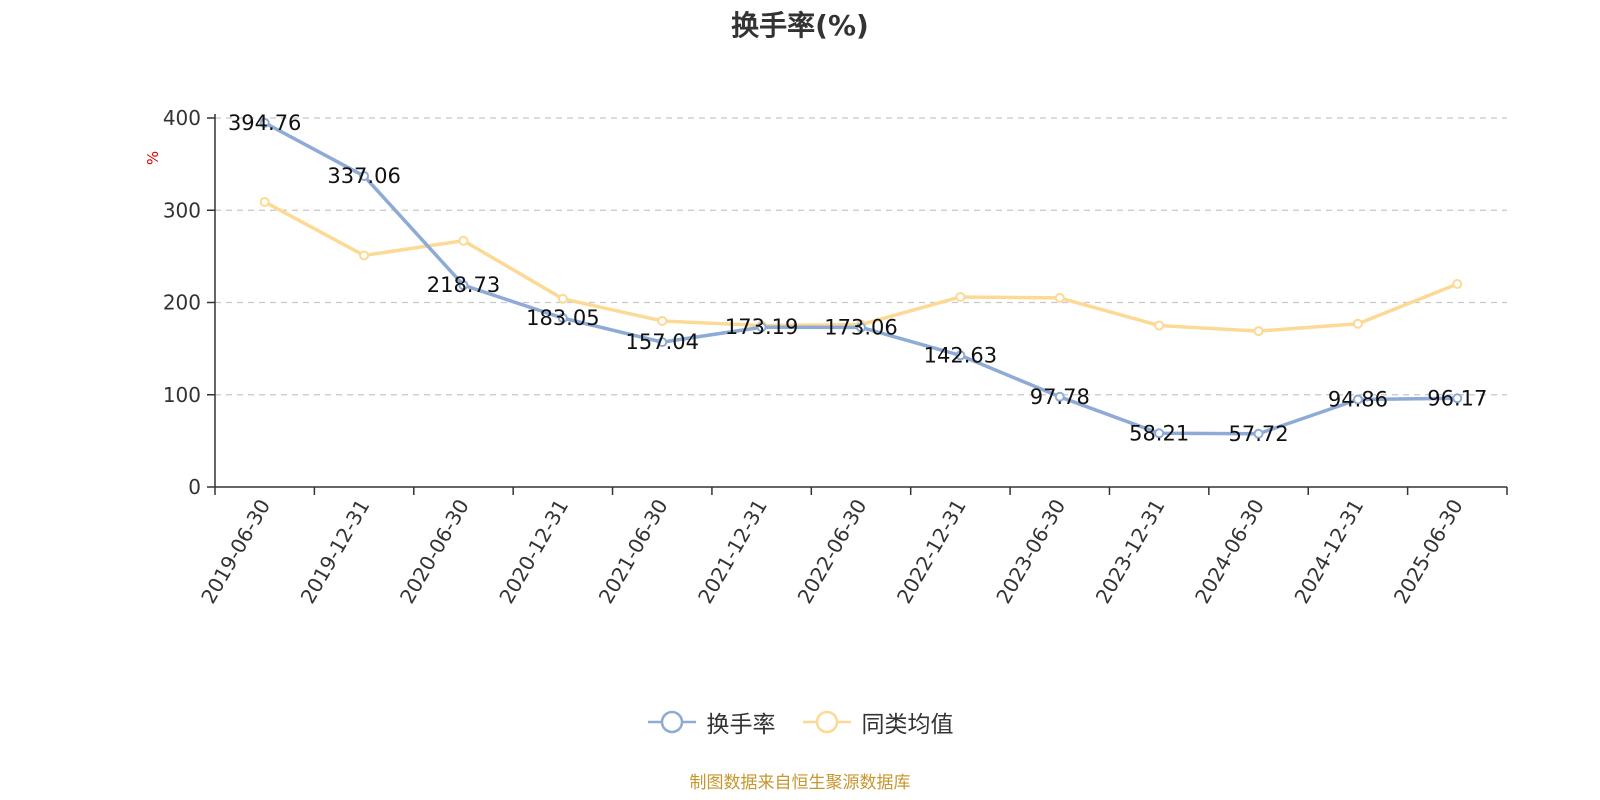 Image resolution: width=1600 pixels, height=800 pixels. I want to click on data-label: 218.73, so click(463, 285).